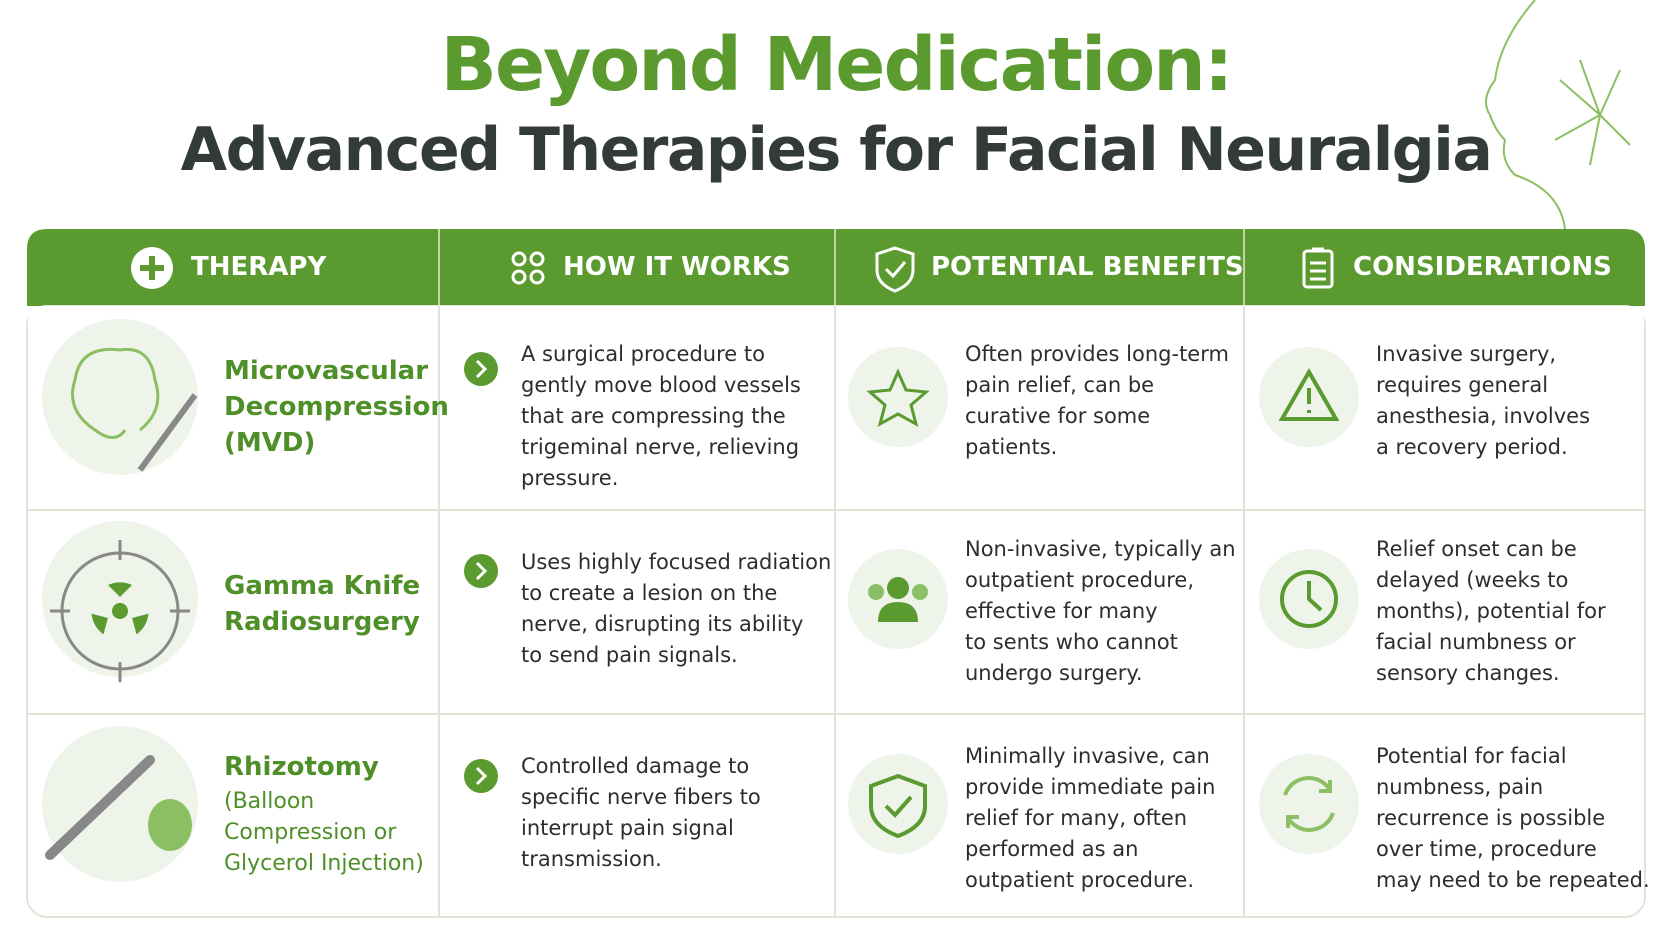 The width and height of the screenshot is (1672, 941). What do you see at coordinates (641, 797) in the screenshot?
I see `text-line: specific nerve fibers to` at bounding box center [641, 797].